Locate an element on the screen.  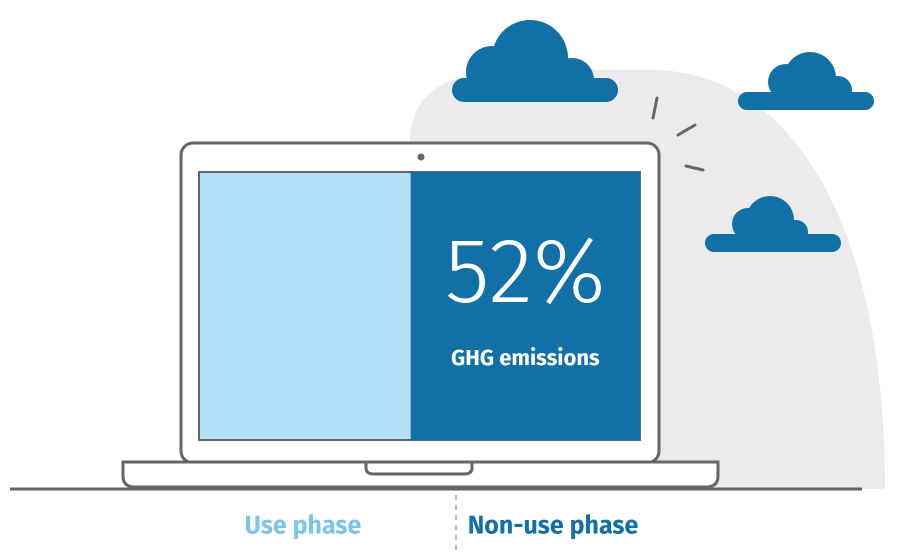
non-use-phase-area is located at coordinates (525, 306).